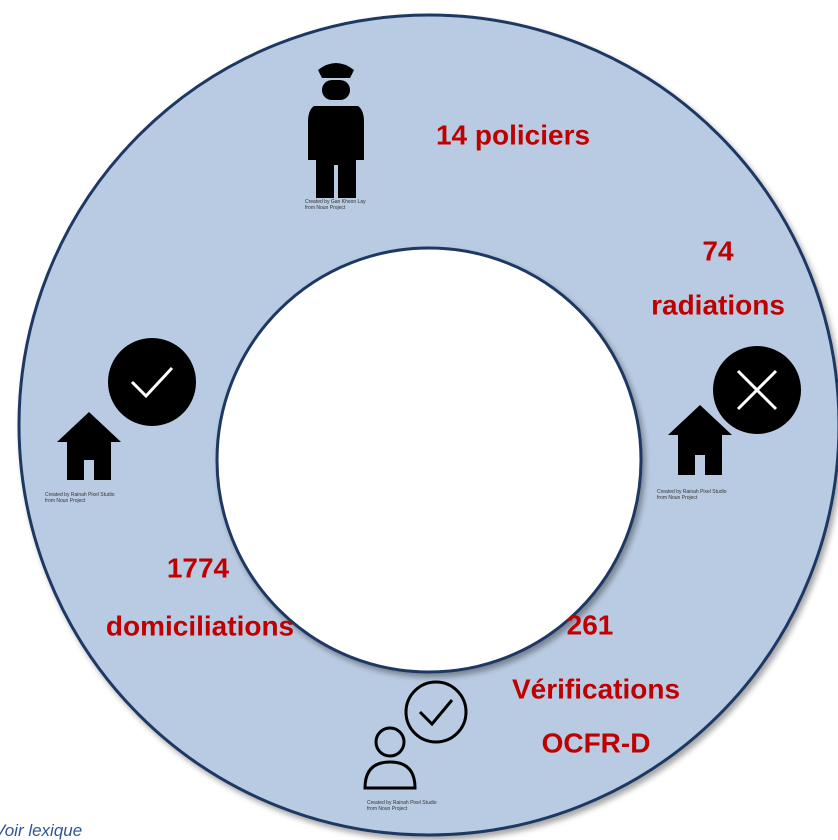 This screenshot has width=838, height=840. What do you see at coordinates (198, 567) in the screenshot?
I see `domiciliations-count: 1774` at bounding box center [198, 567].